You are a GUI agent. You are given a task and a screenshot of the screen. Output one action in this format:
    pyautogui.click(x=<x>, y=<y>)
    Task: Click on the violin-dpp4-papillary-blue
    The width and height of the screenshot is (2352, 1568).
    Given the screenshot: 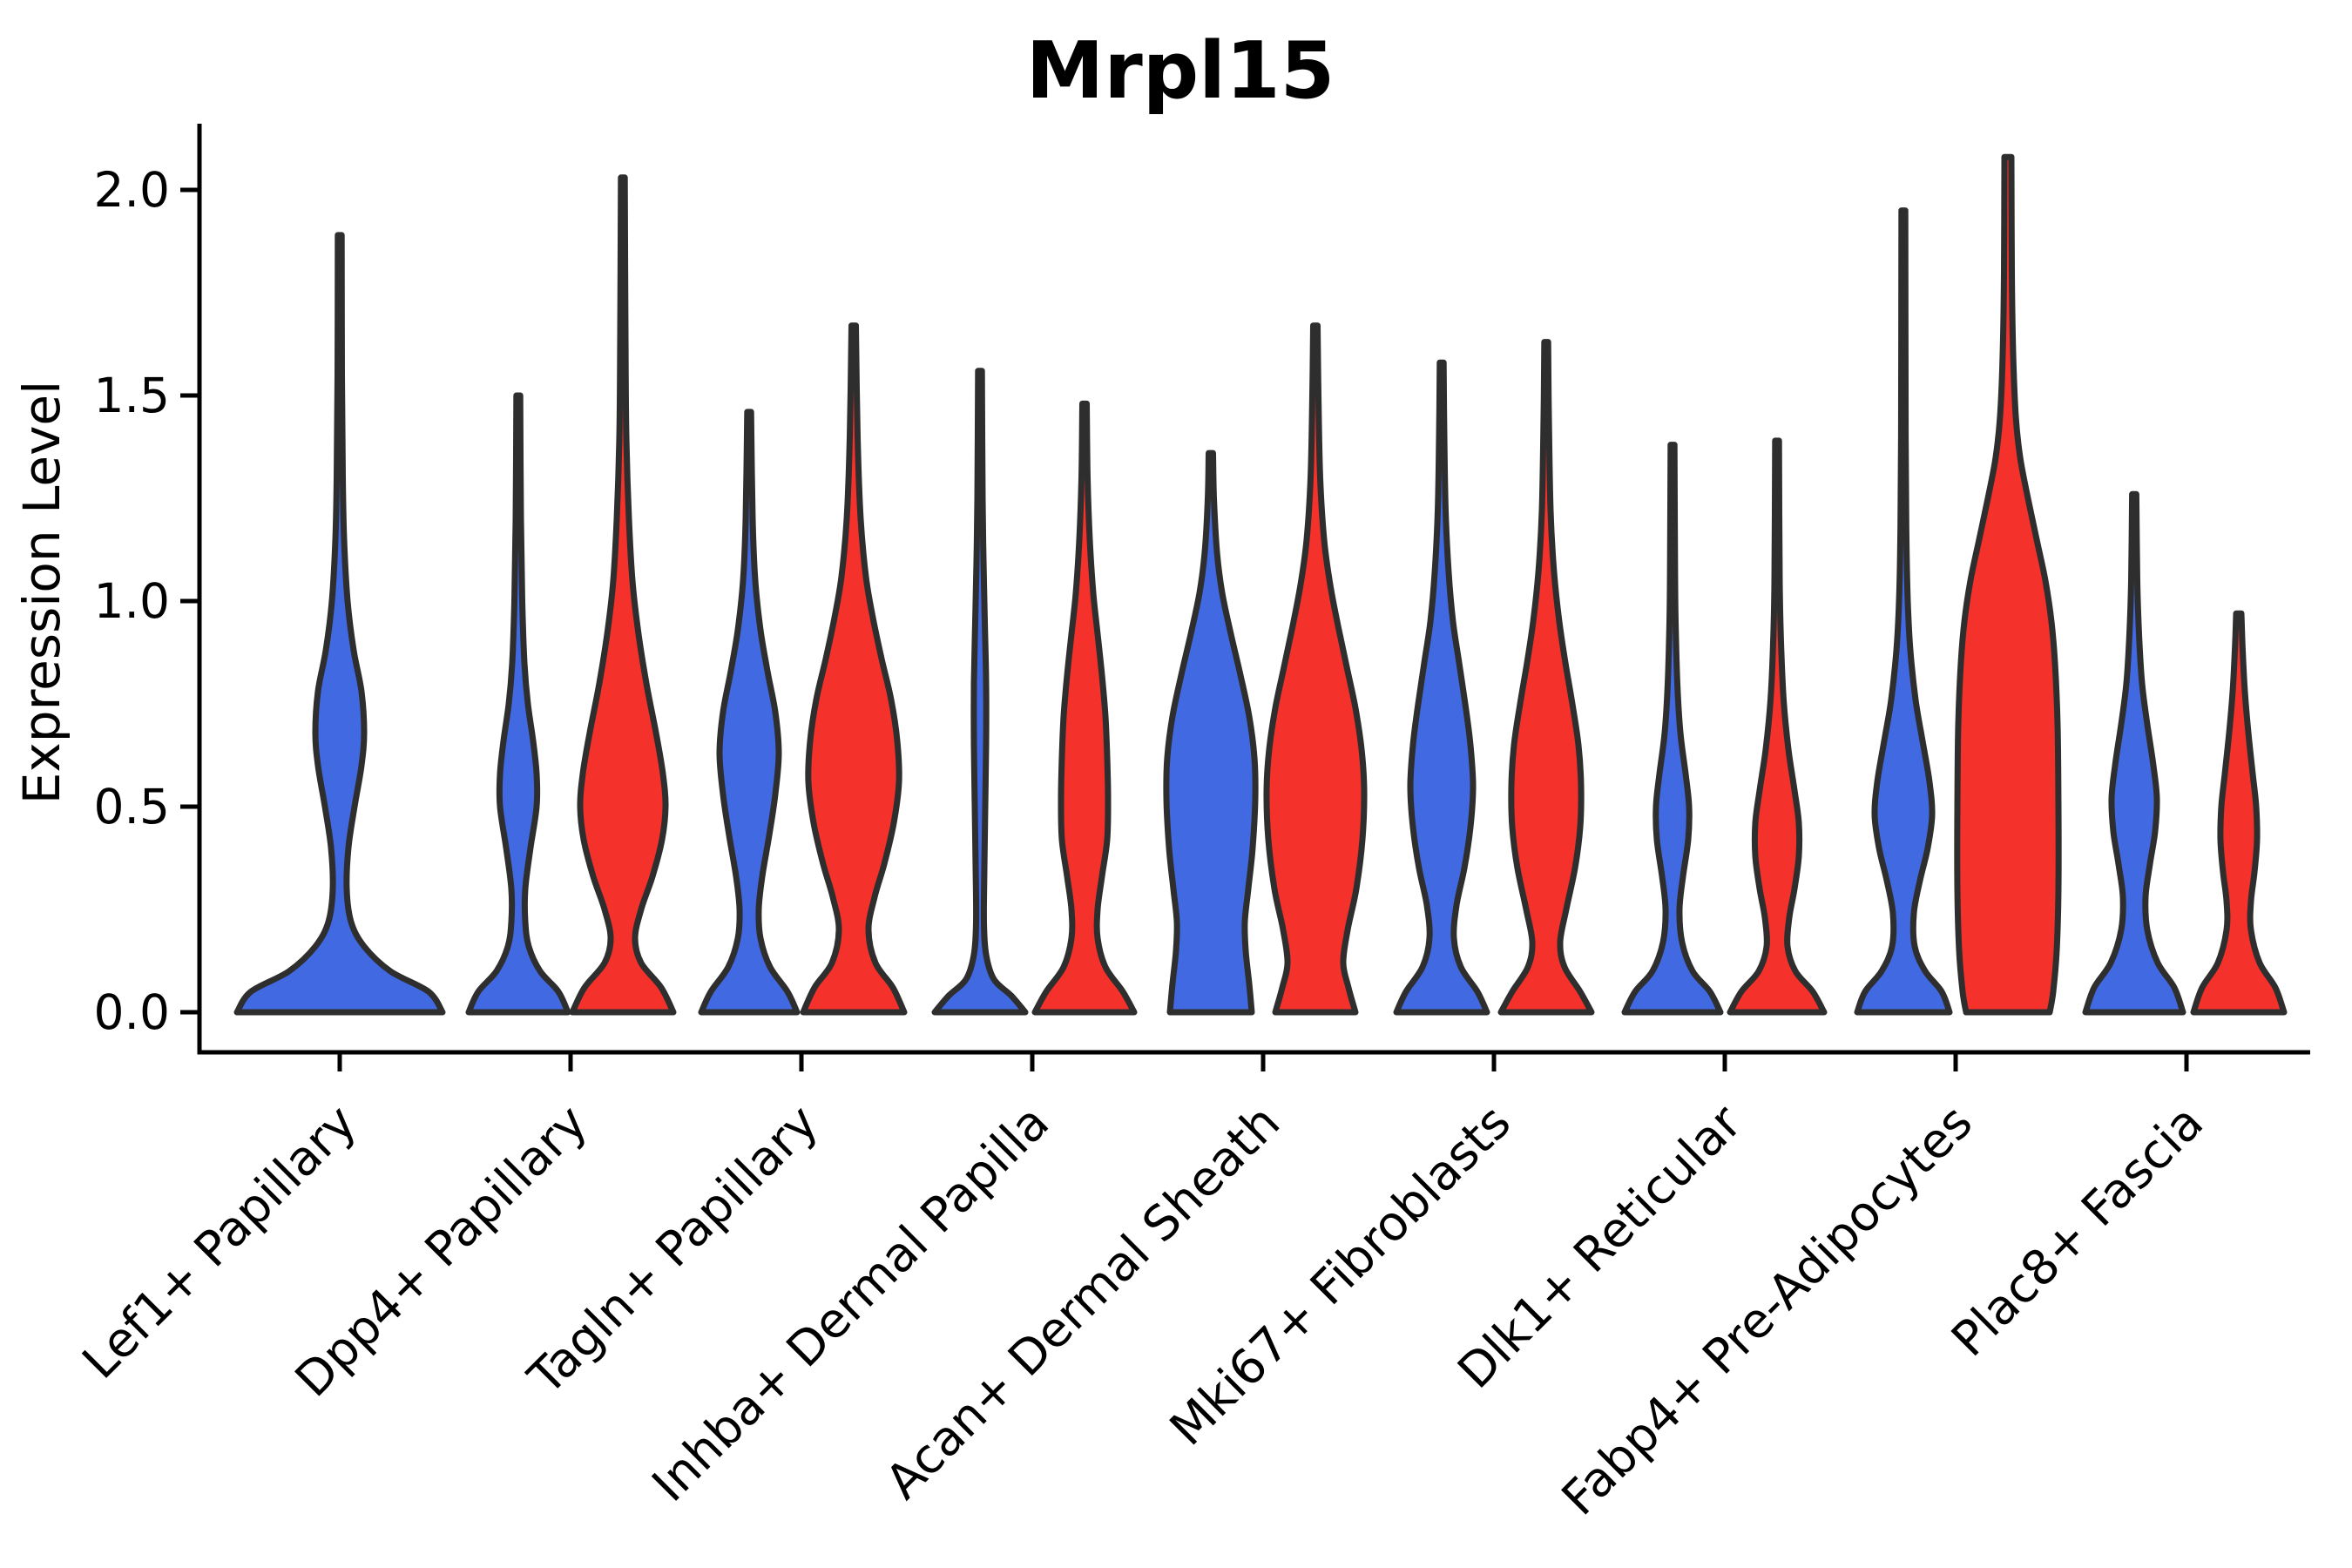 What is the action you would take?
    pyautogui.click(x=518, y=704)
    